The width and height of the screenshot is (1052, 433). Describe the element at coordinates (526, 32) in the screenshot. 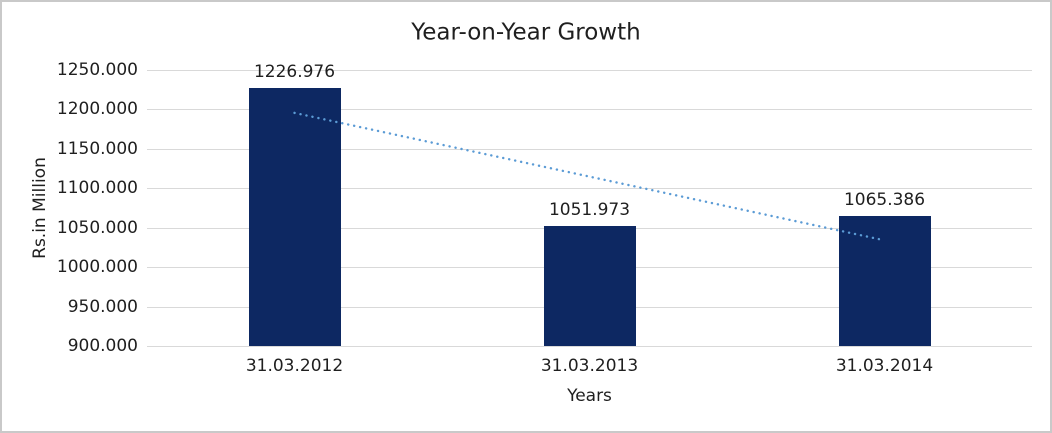

I see `chart-title: Year-on-Year Growth` at that location.